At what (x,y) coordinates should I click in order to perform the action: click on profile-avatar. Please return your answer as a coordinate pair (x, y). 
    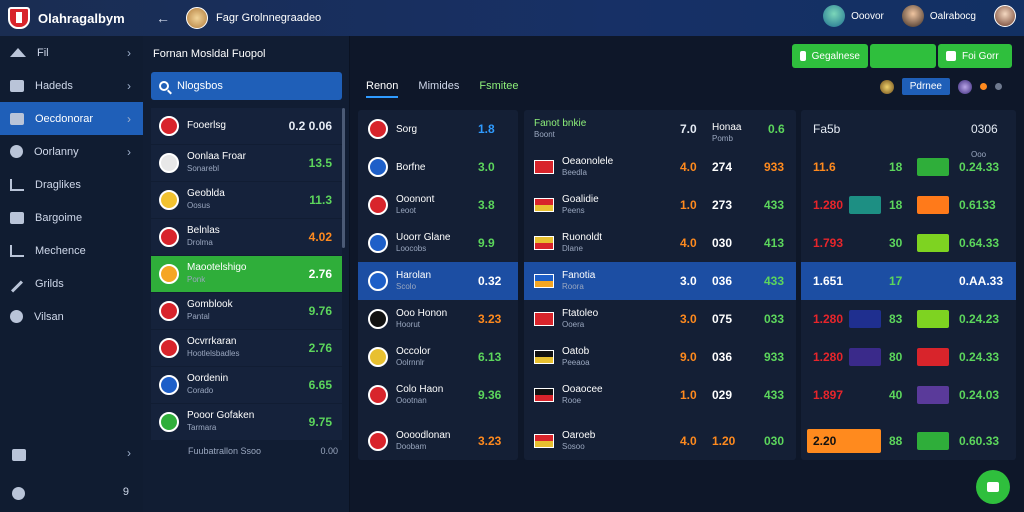
    Looking at the image, I should click on (1005, 16).